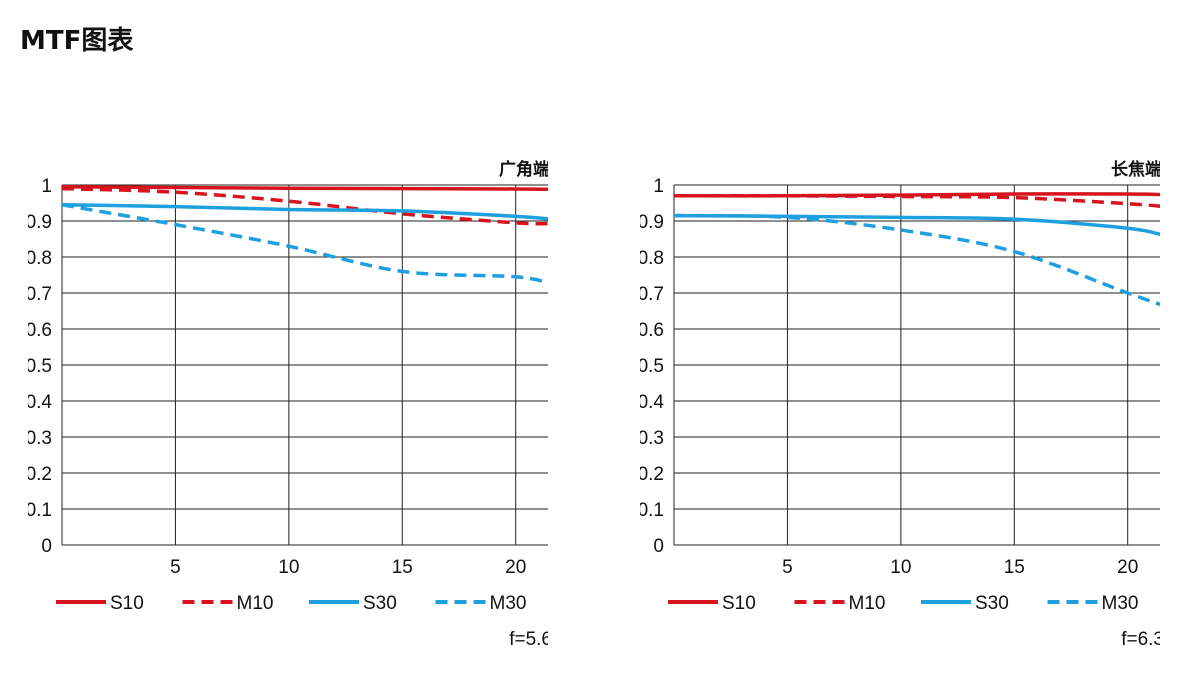 This screenshot has width=1192, height=674. Describe the element at coordinates (1135, 169) in the screenshot. I see `chart-title: 长焦端` at that location.